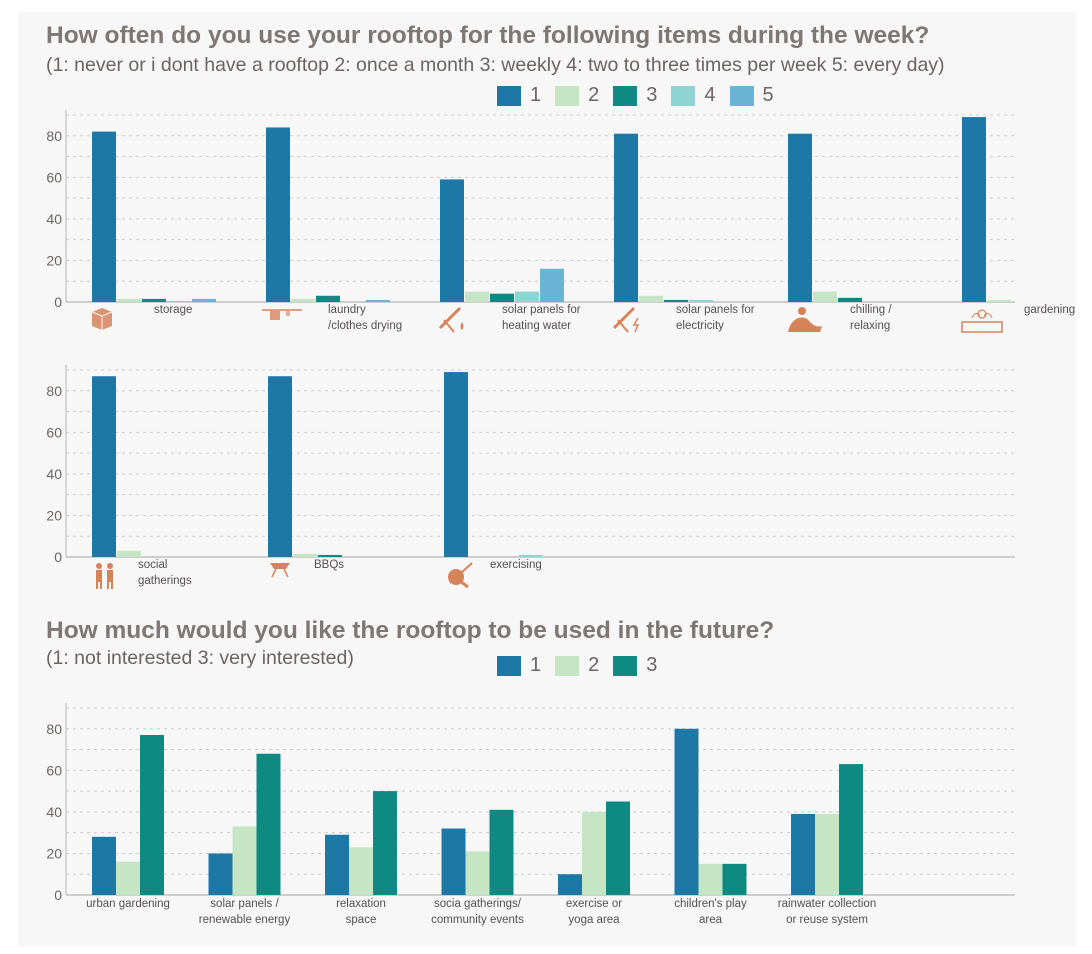 The width and height of the screenshot is (1092, 954). I want to click on category-label: urban gardening, so click(128, 904).